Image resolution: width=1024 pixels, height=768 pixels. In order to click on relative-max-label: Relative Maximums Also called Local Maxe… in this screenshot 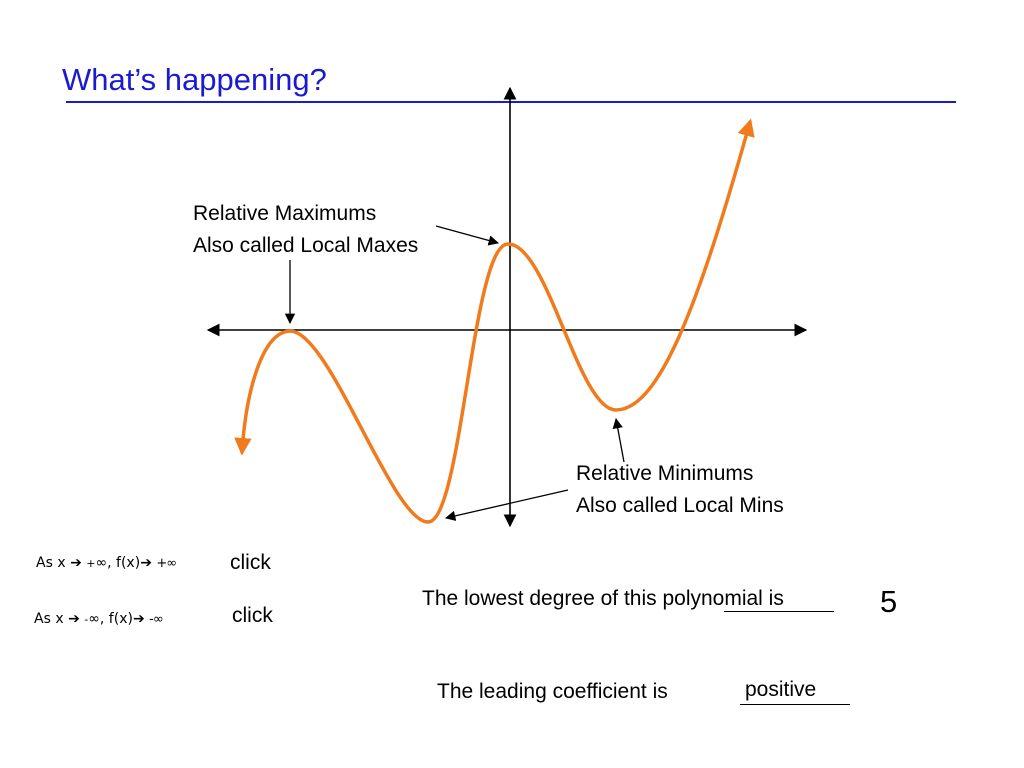, I will do `click(305, 230)`.